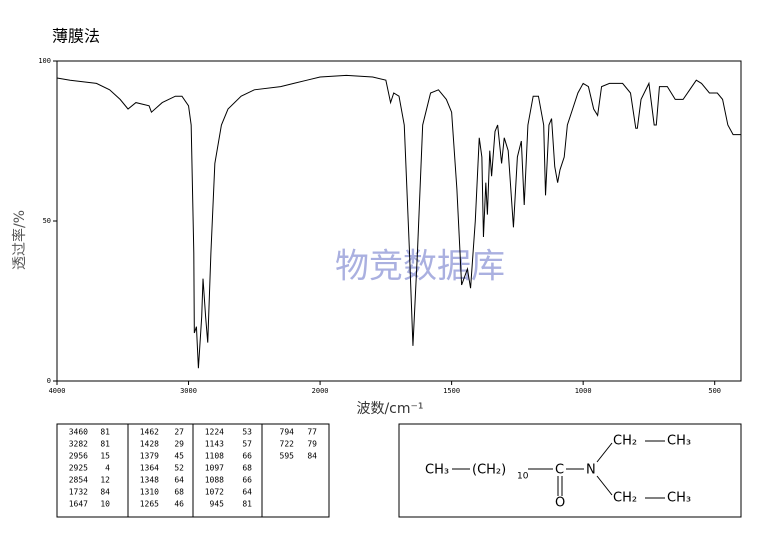 This screenshot has height=543, width=765. Describe the element at coordinates (105, 504) in the screenshot. I see `table-transmittance: 10` at that location.